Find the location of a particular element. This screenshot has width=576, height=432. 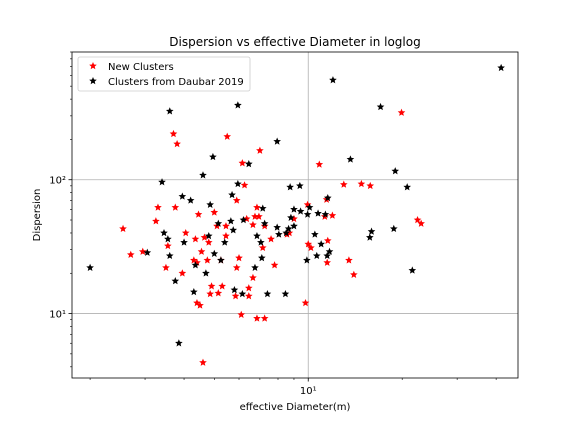

legend-entry-label: Clusters from Daubar 2019 is located at coordinates (176, 82).